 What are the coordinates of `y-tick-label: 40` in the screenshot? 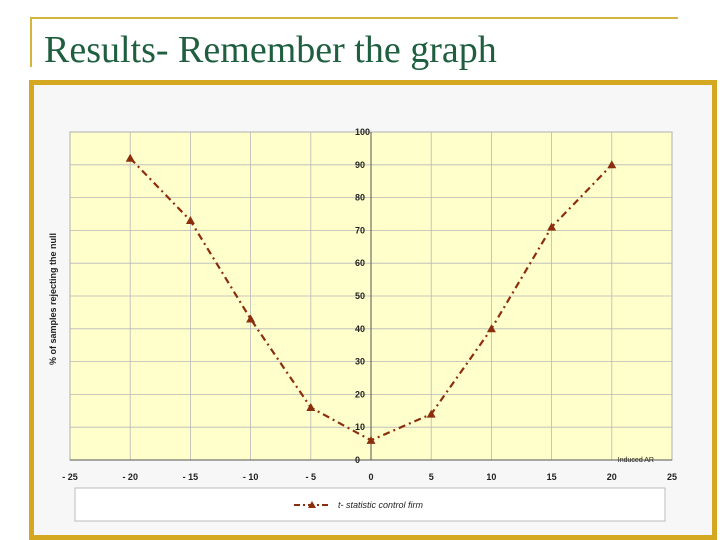 It's located at (360, 329).